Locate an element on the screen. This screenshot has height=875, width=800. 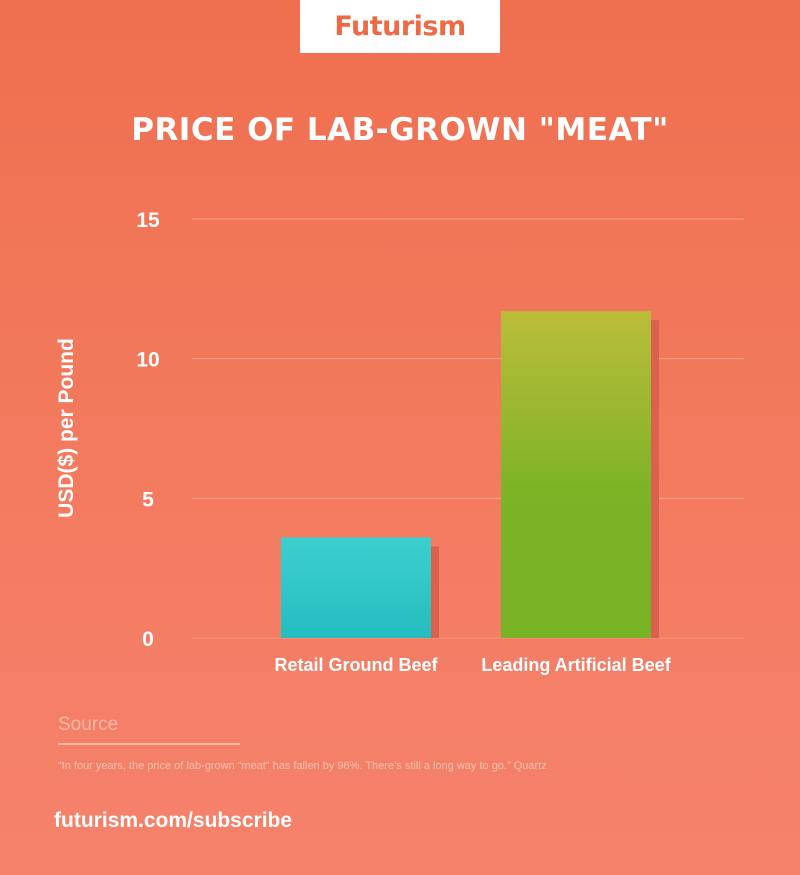
x-category-label: Retail Ground Beef is located at coordinates (356, 665).